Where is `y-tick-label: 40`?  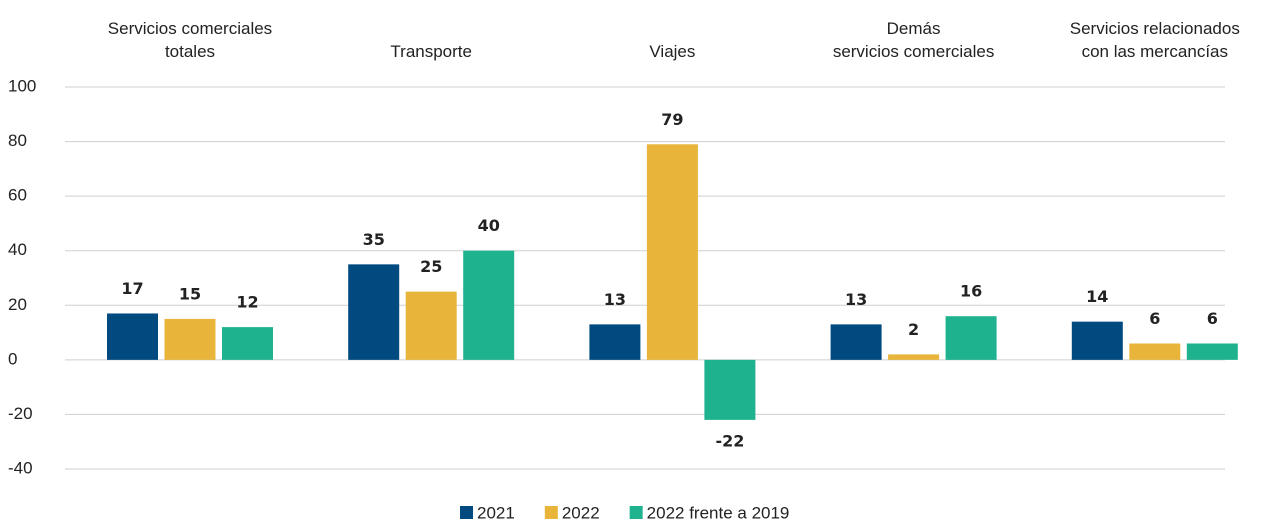 y-tick-label: 40 is located at coordinates (17, 249).